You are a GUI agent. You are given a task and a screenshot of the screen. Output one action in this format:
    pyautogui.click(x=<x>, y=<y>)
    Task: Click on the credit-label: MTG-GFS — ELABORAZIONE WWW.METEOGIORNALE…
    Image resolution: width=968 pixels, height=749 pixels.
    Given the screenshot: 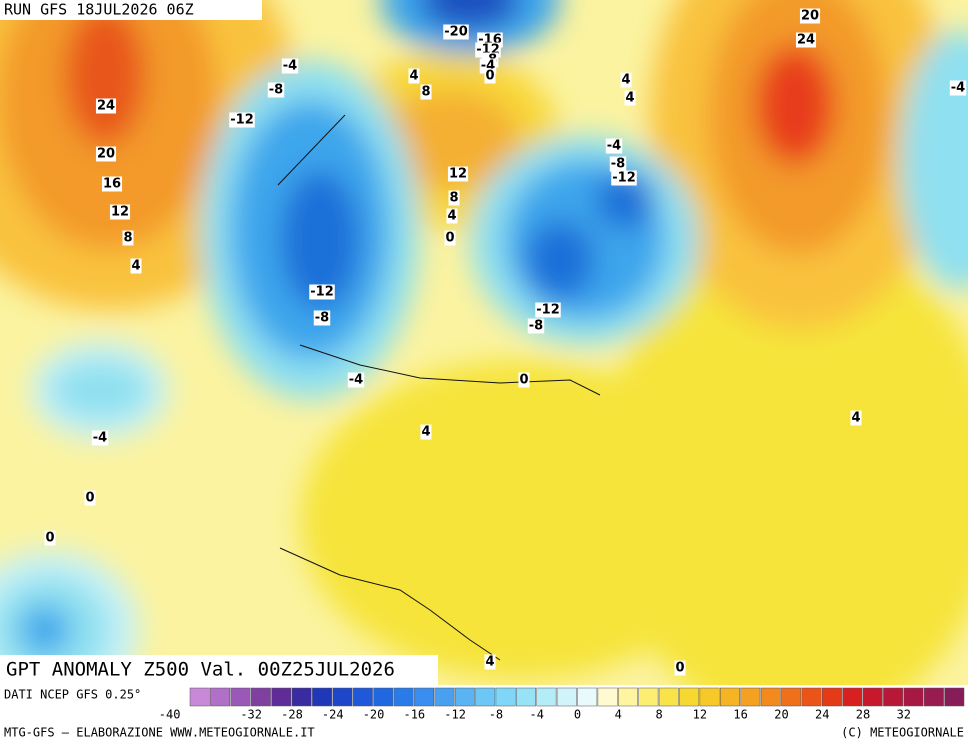 What is the action you would take?
    pyautogui.click(x=159, y=733)
    